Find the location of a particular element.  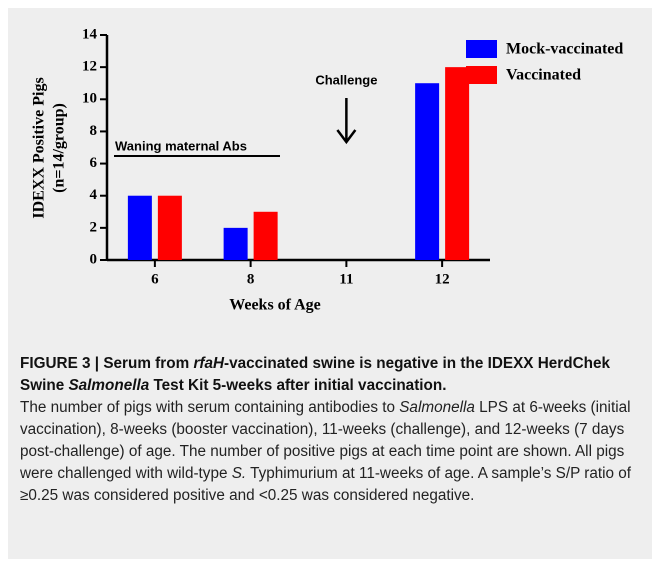

y-axis-label: (n=14/group) is located at coordinates (59, 148).